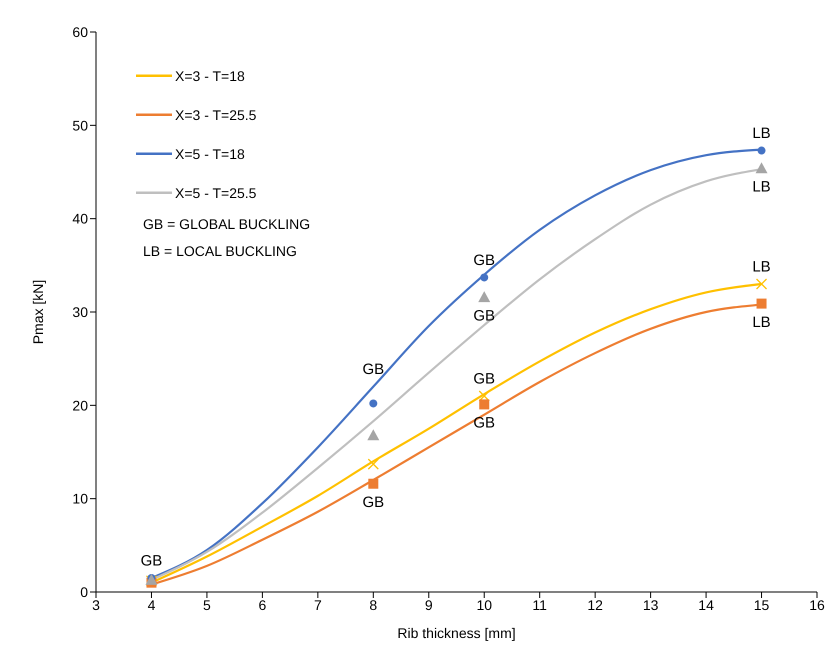 Image resolution: width=840 pixels, height=664 pixels. What do you see at coordinates (84, 592) in the screenshot?
I see `y-tick-label: 0` at bounding box center [84, 592].